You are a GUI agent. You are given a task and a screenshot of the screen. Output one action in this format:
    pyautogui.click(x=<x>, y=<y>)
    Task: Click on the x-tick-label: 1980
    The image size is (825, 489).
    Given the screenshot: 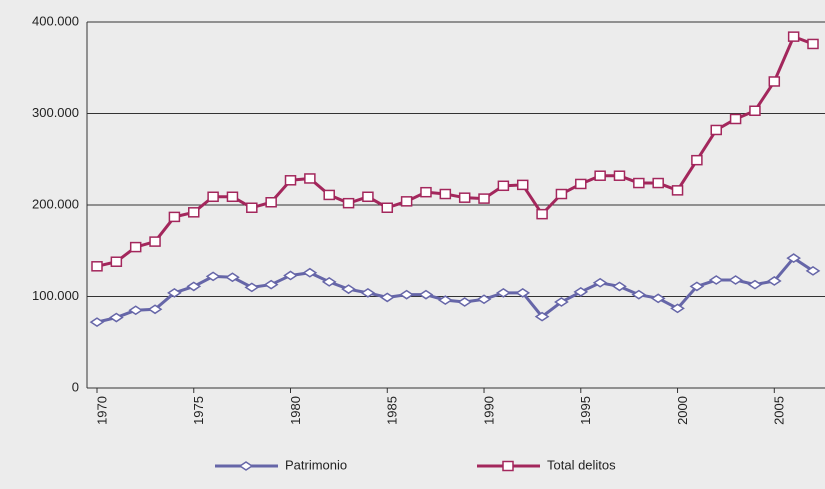 What is the action you would take?
    pyautogui.click(x=295, y=410)
    